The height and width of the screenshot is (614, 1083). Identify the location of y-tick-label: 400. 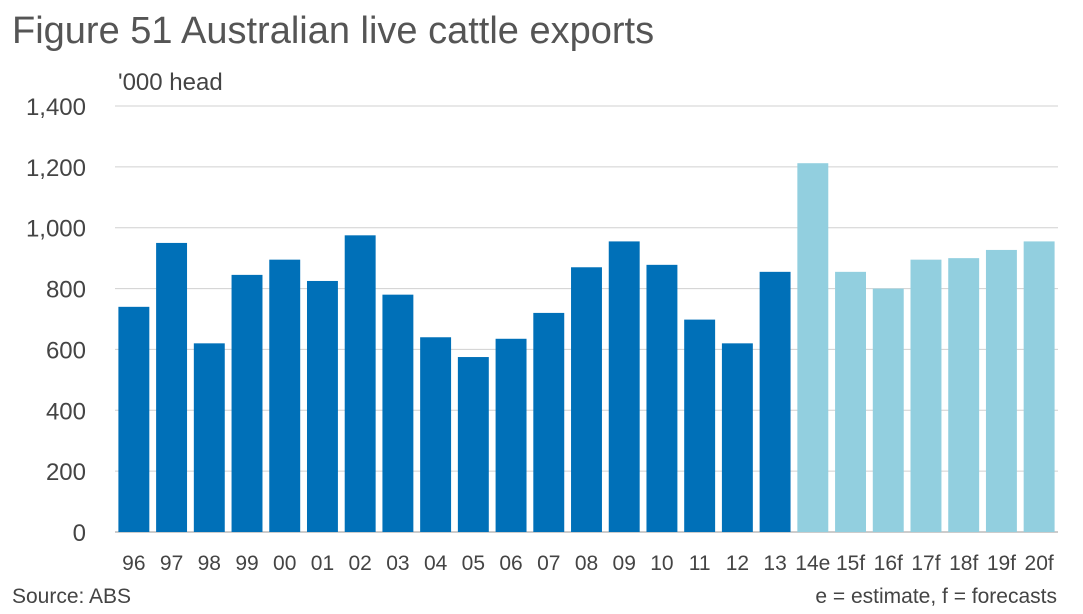
(66, 411).